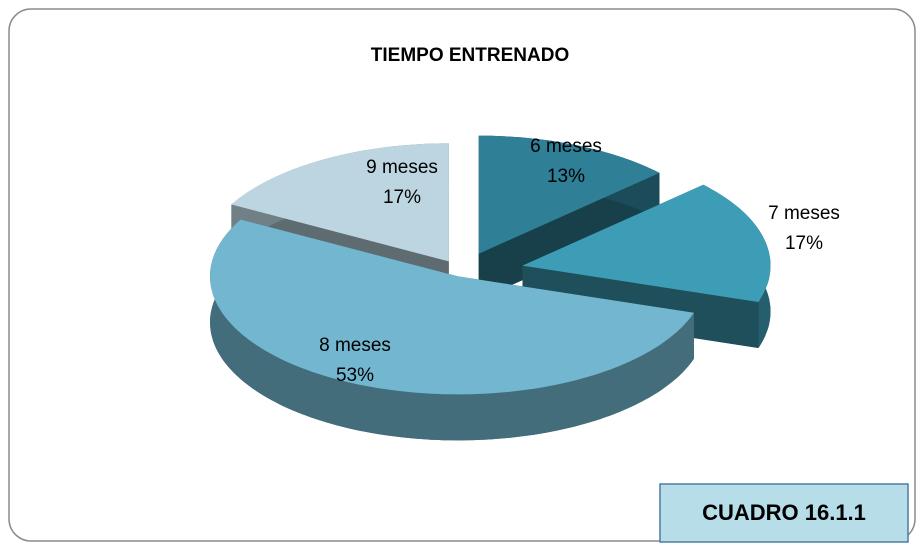  Describe the element at coordinates (355, 375) in the screenshot. I see `data-label-value: 53%` at that location.